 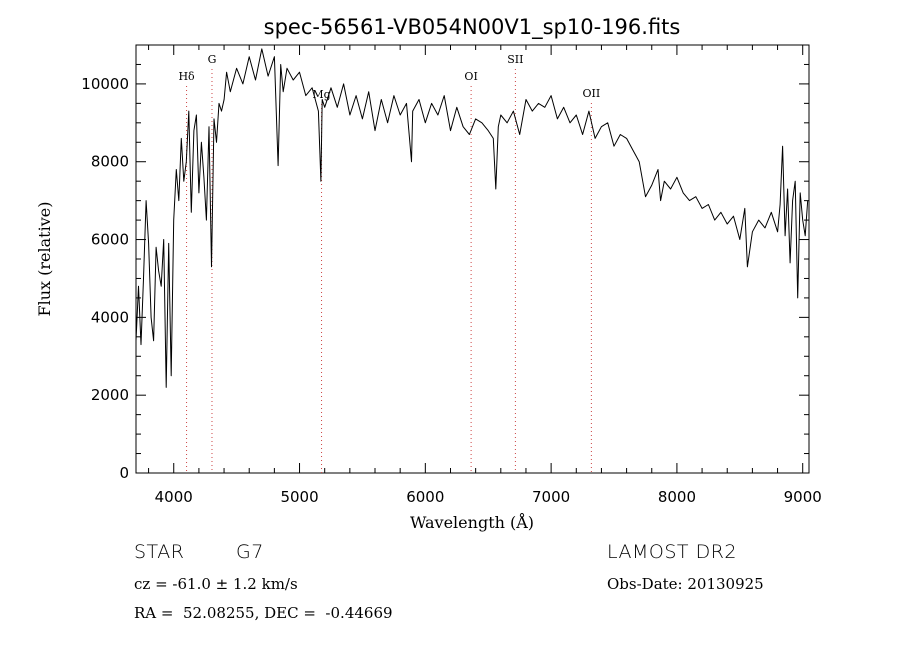 What do you see at coordinates (263, 613) in the screenshot?
I see `coordinates: RA = 52.08255, DEC = -0.44669` at bounding box center [263, 613].